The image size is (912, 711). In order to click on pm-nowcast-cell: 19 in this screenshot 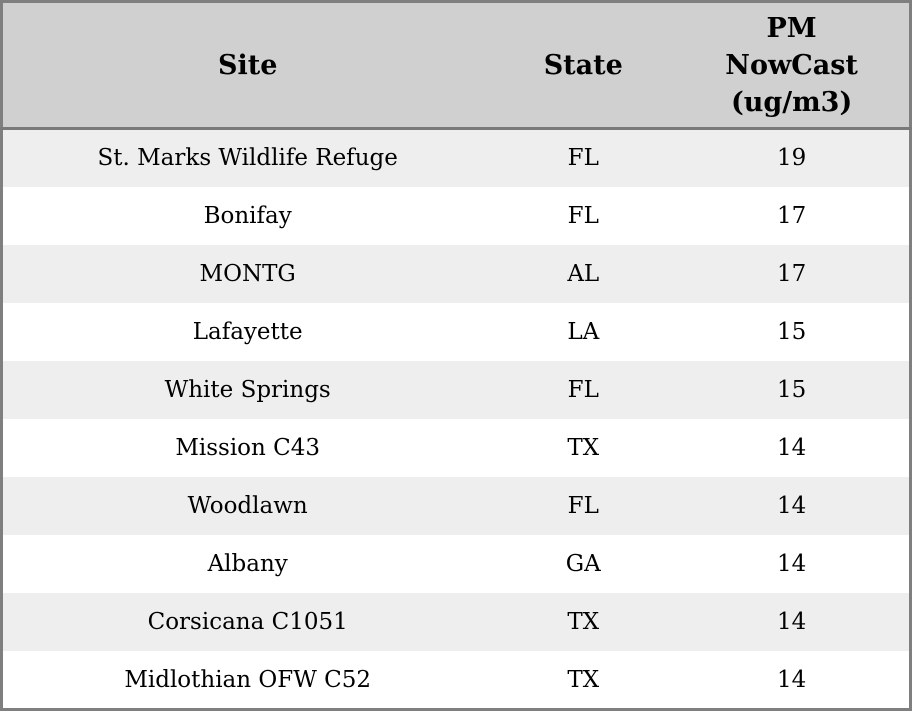, I will do `click(791, 158)`.